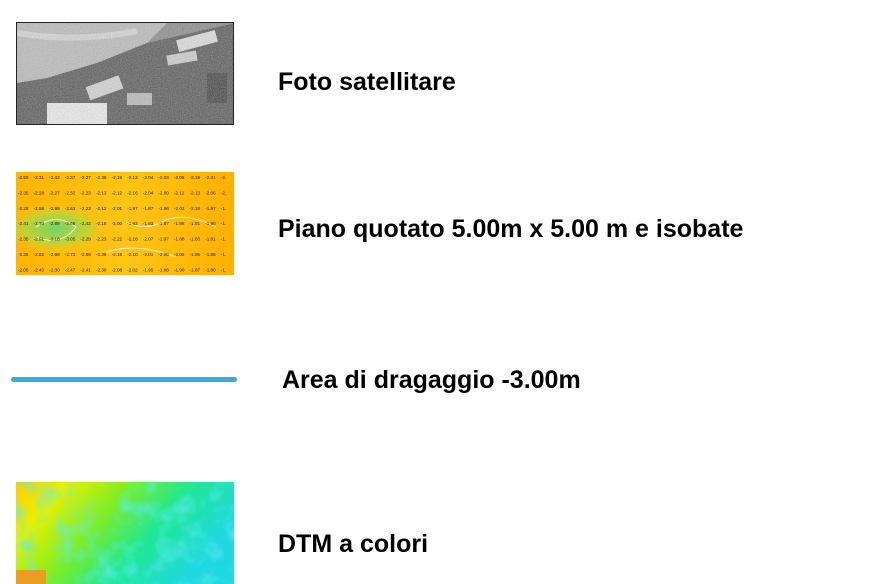 The image size is (870, 584). I want to click on grid-value: -2.73, so click(70, 254).